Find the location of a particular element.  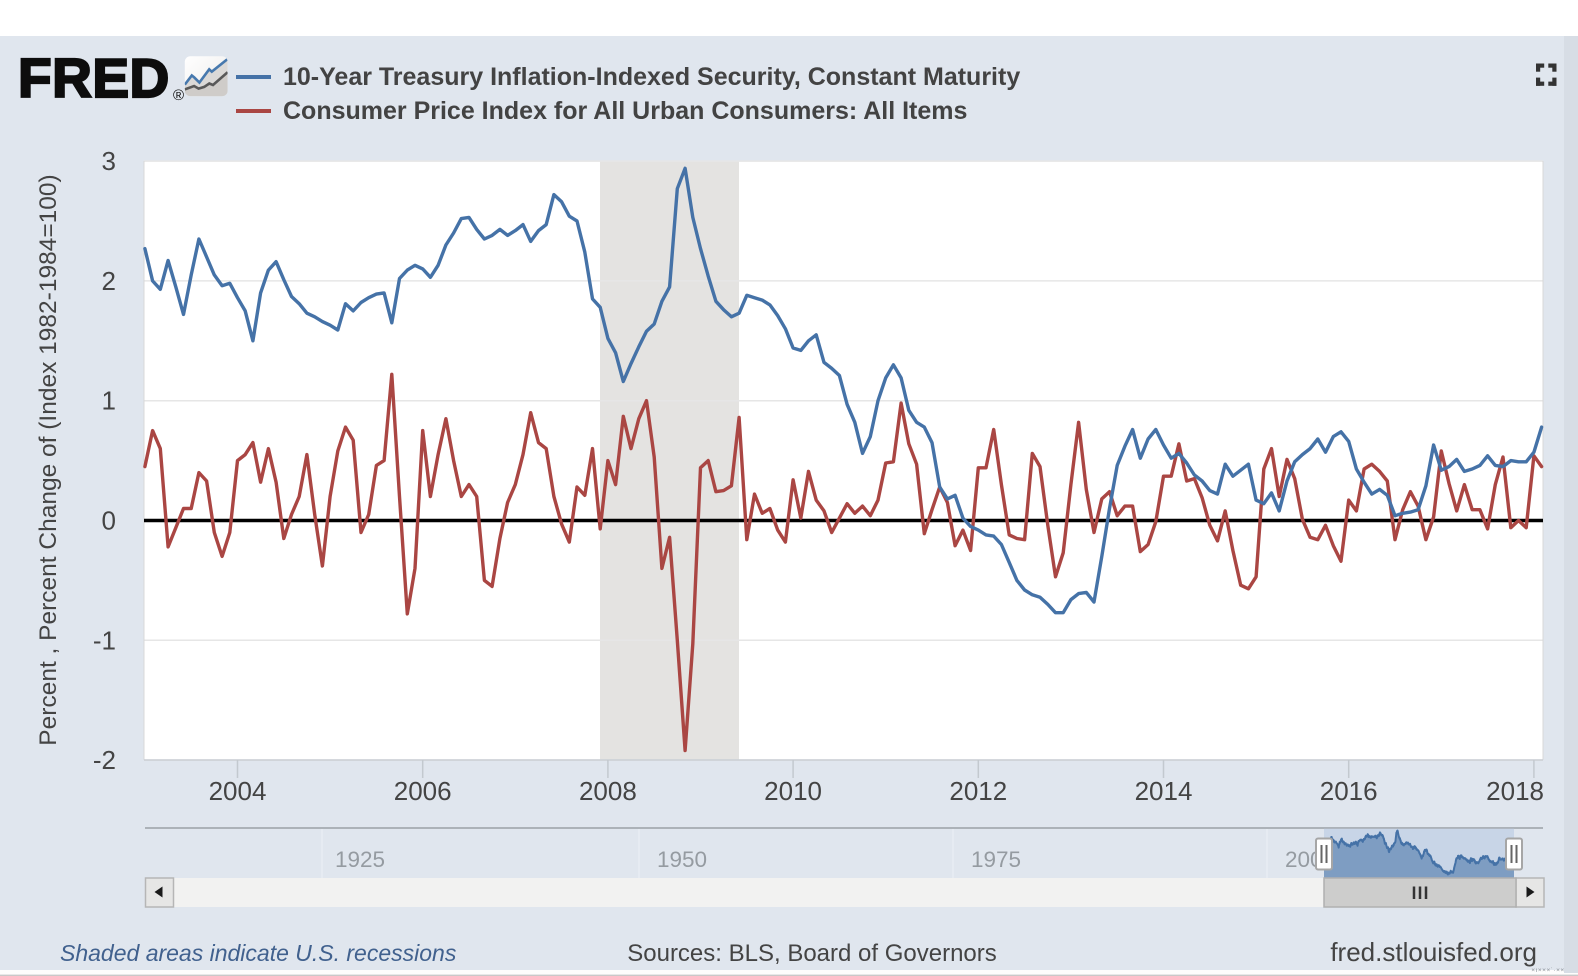

svg-text: 0 is located at coordinates (109, 521).